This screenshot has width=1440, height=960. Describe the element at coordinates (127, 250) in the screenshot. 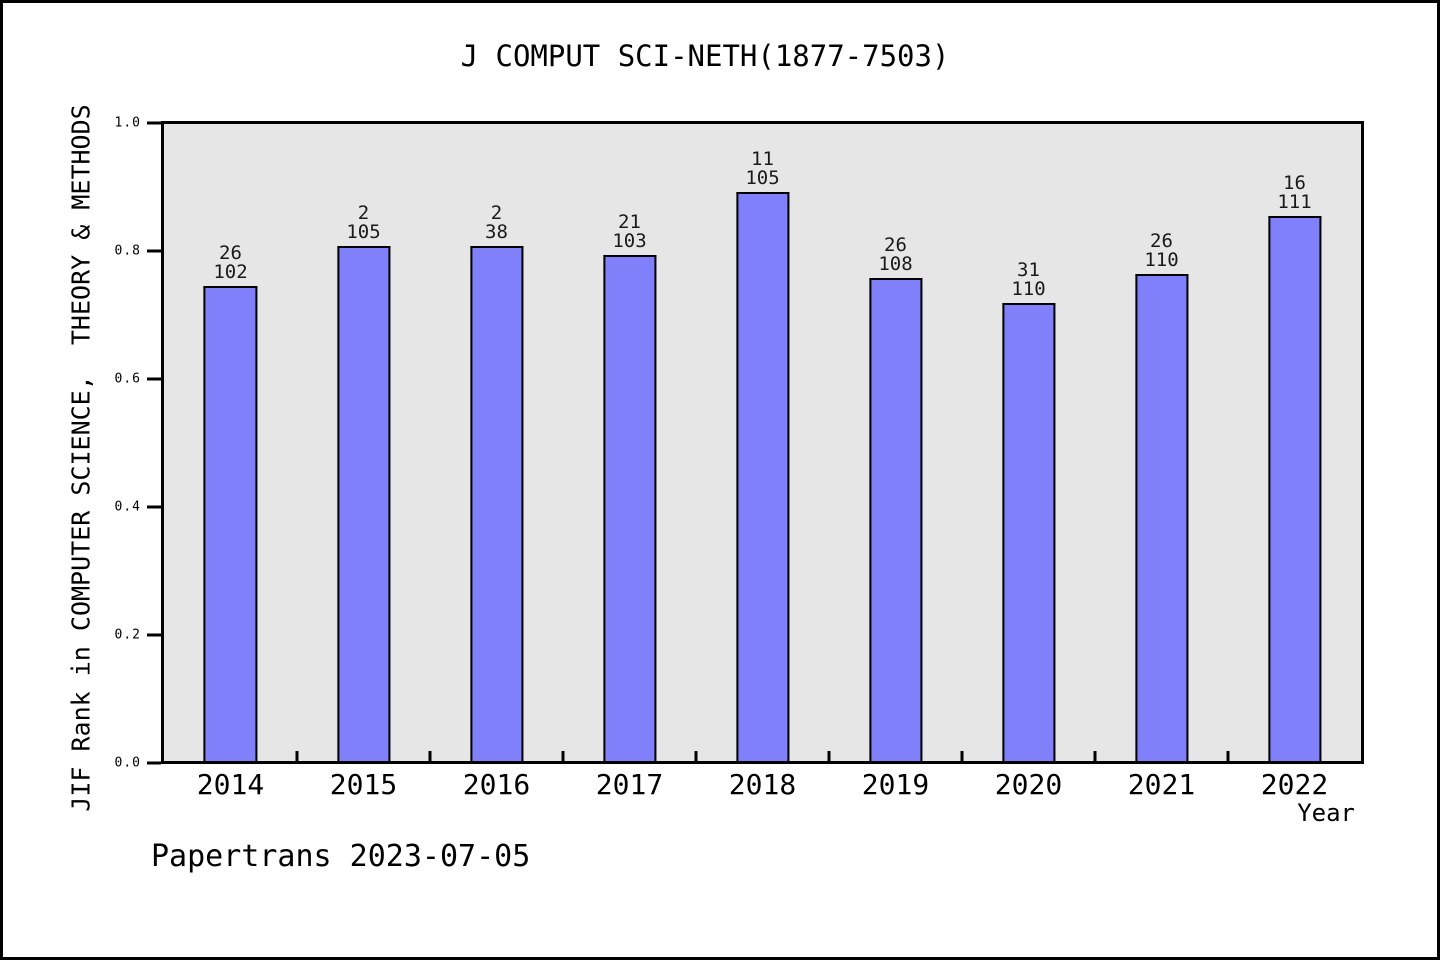

I see `y-tick-label: 0.8` at that location.